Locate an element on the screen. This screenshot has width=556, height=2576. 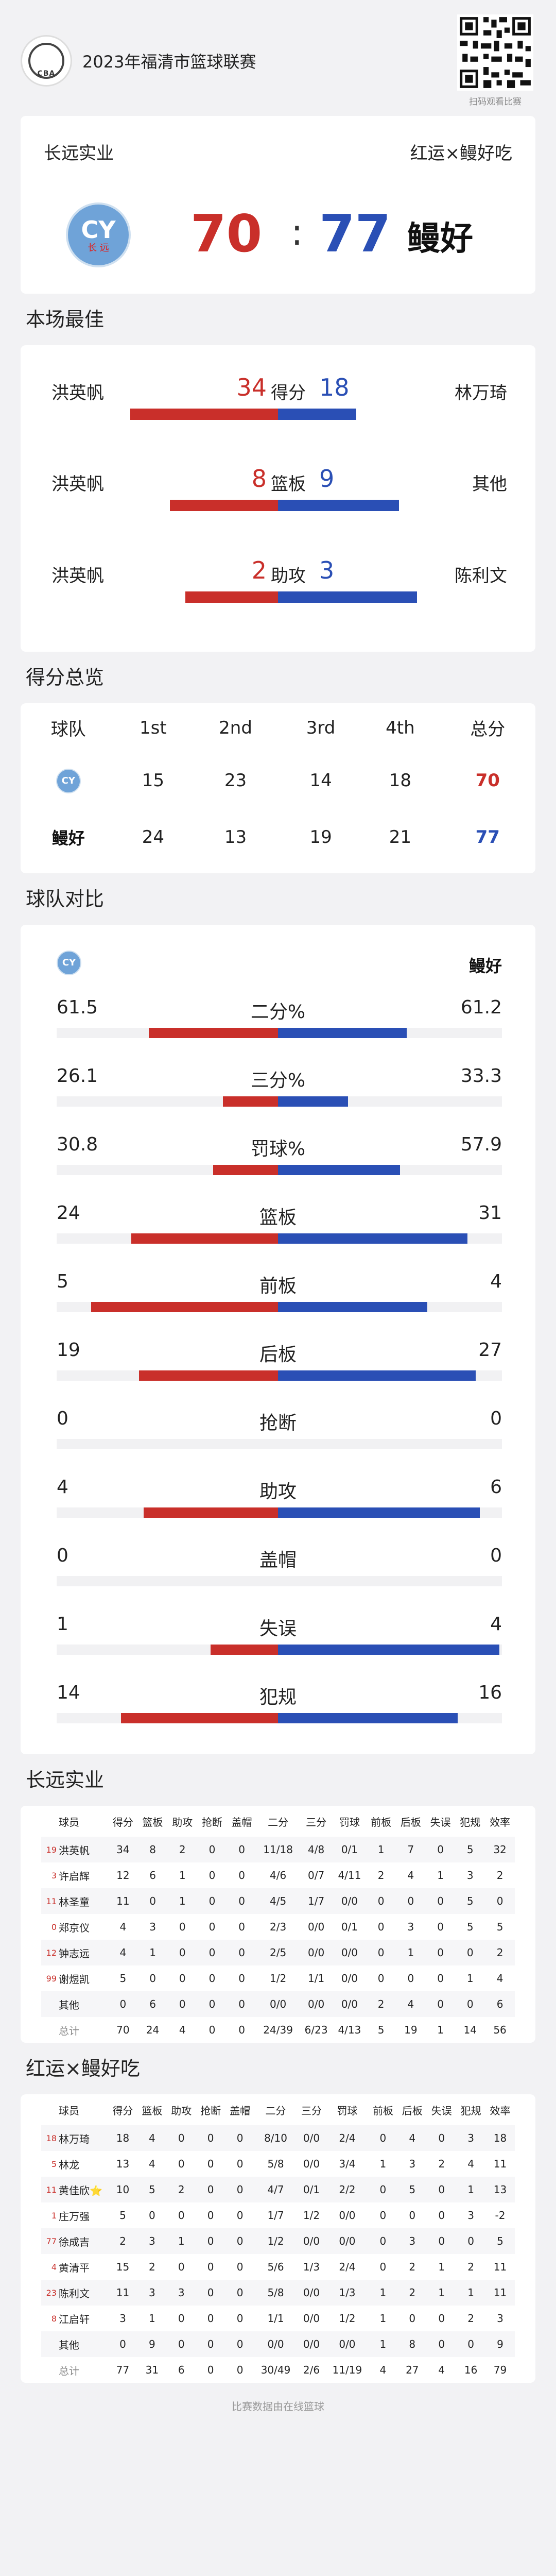
stat-cell: 6/23 is located at coordinates (316, 2030).